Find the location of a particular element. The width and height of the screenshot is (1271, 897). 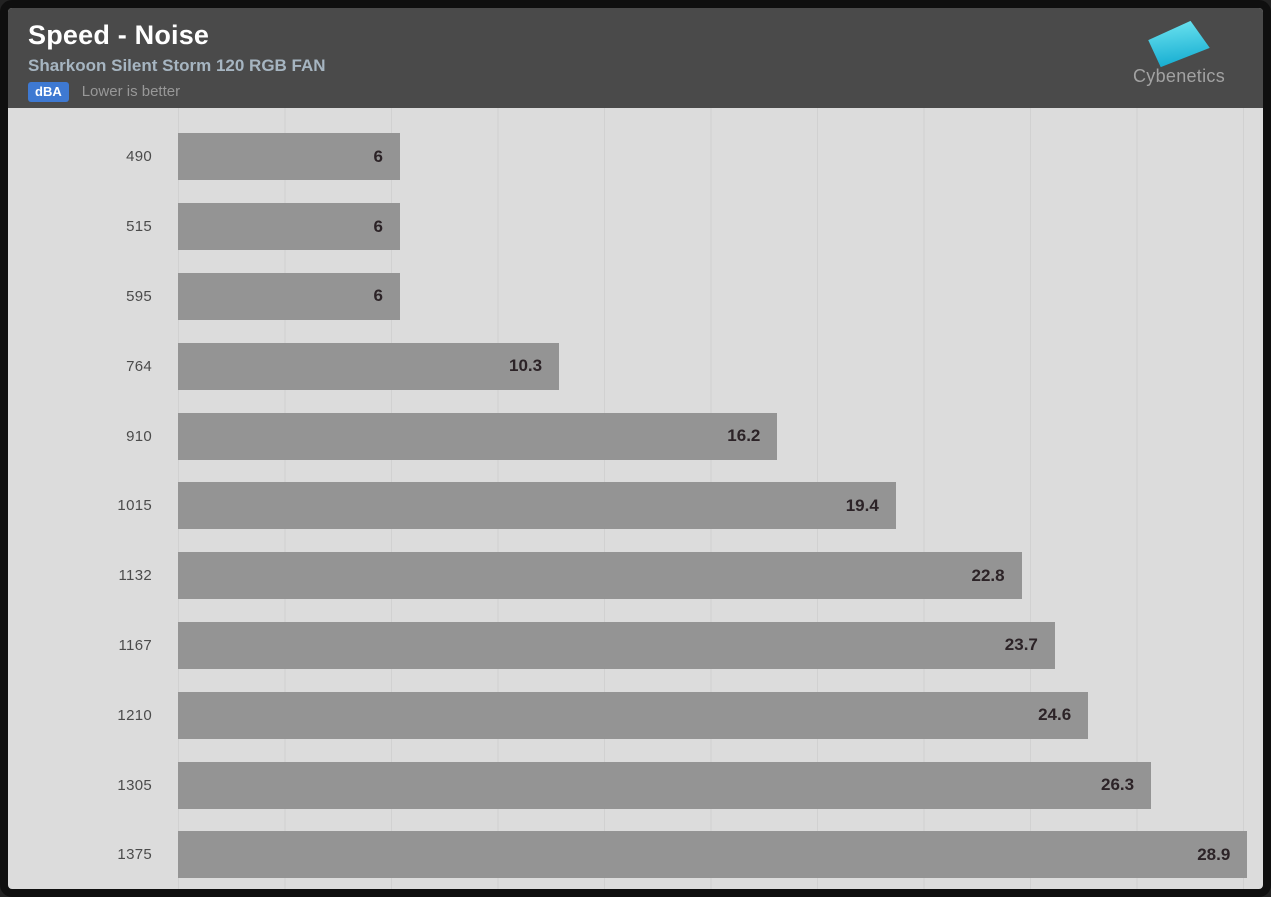

cybenetics-logo: Cybenetics is located at coordinates (1179, 53).